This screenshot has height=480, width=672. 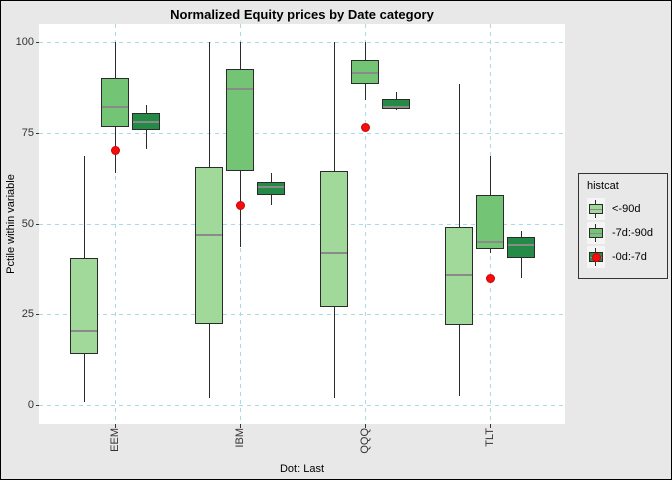 I want to click on box-IBM-<-90d, so click(x=209, y=245).